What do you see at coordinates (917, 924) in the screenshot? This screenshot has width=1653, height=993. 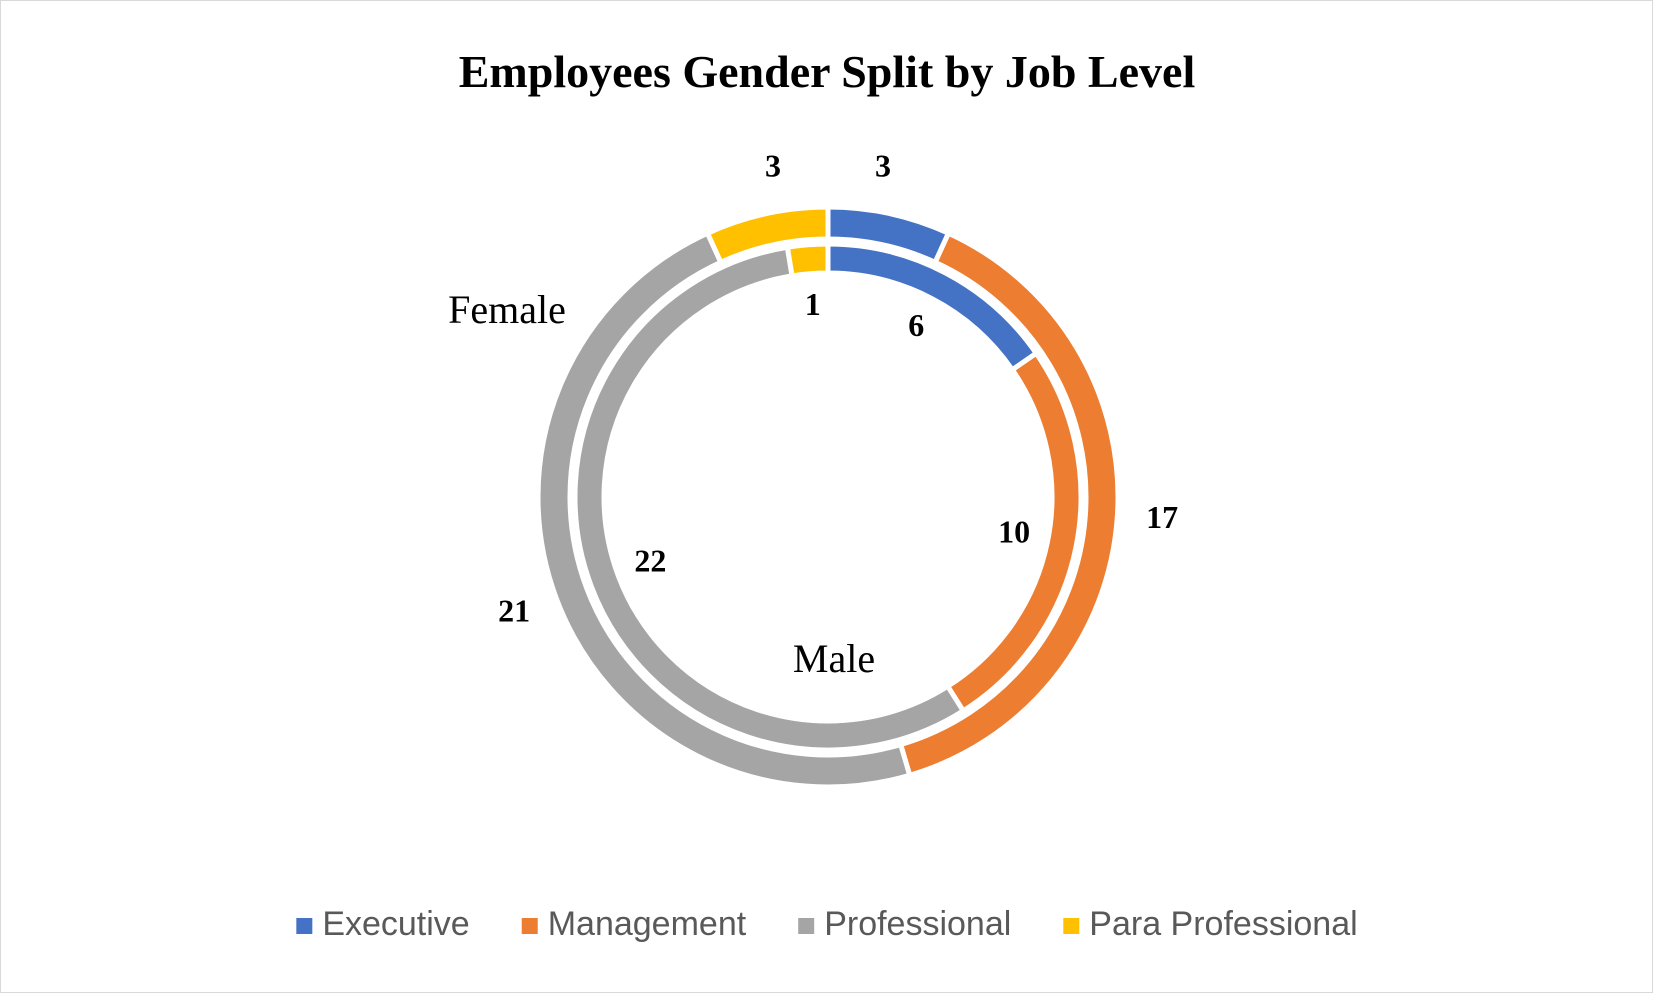 I see `legend-label: Professional` at bounding box center [917, 924].